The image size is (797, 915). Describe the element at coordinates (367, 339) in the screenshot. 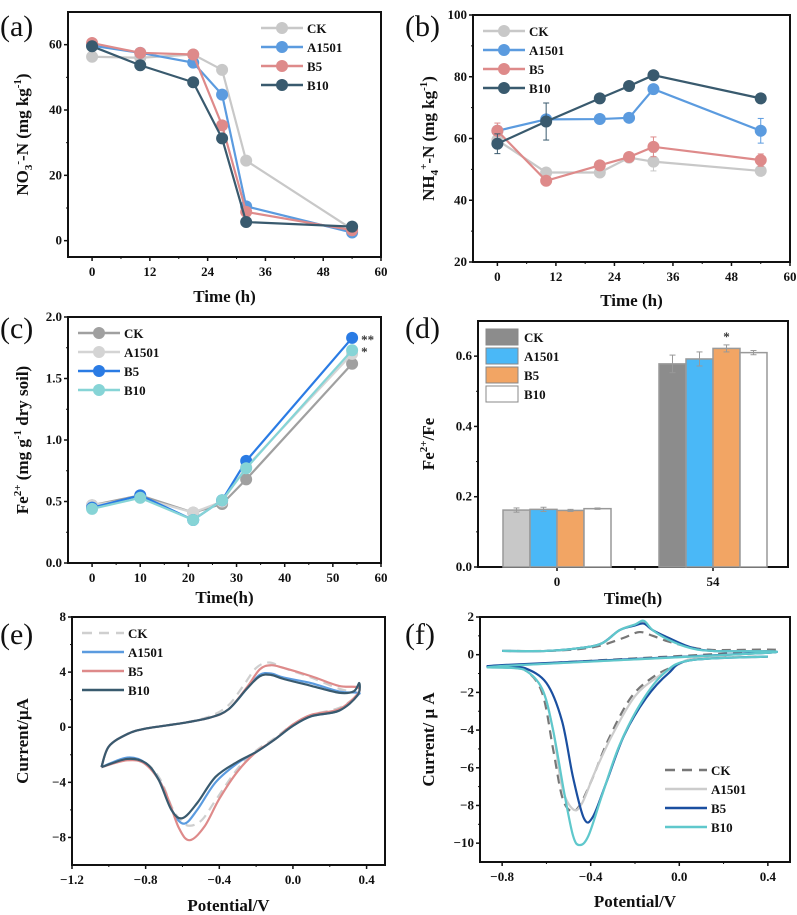

I see `significance-marker: **` at that location.